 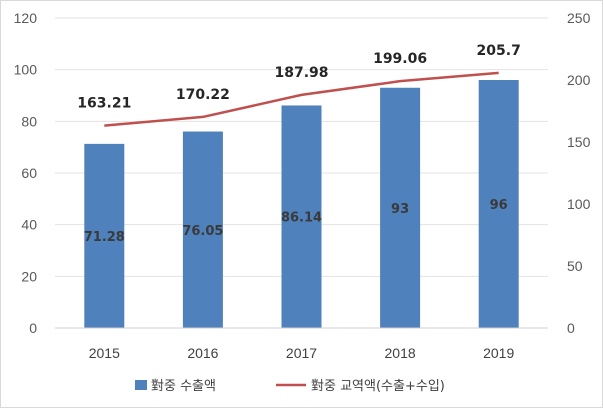 What do you see at coordinates (400, 59) in the screenshot?
I see `line-data-label: 199.06` at bounding box center [400, 59].